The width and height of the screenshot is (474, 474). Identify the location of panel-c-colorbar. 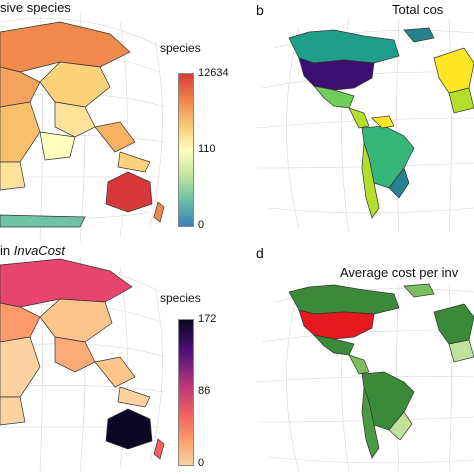
(186, 392).